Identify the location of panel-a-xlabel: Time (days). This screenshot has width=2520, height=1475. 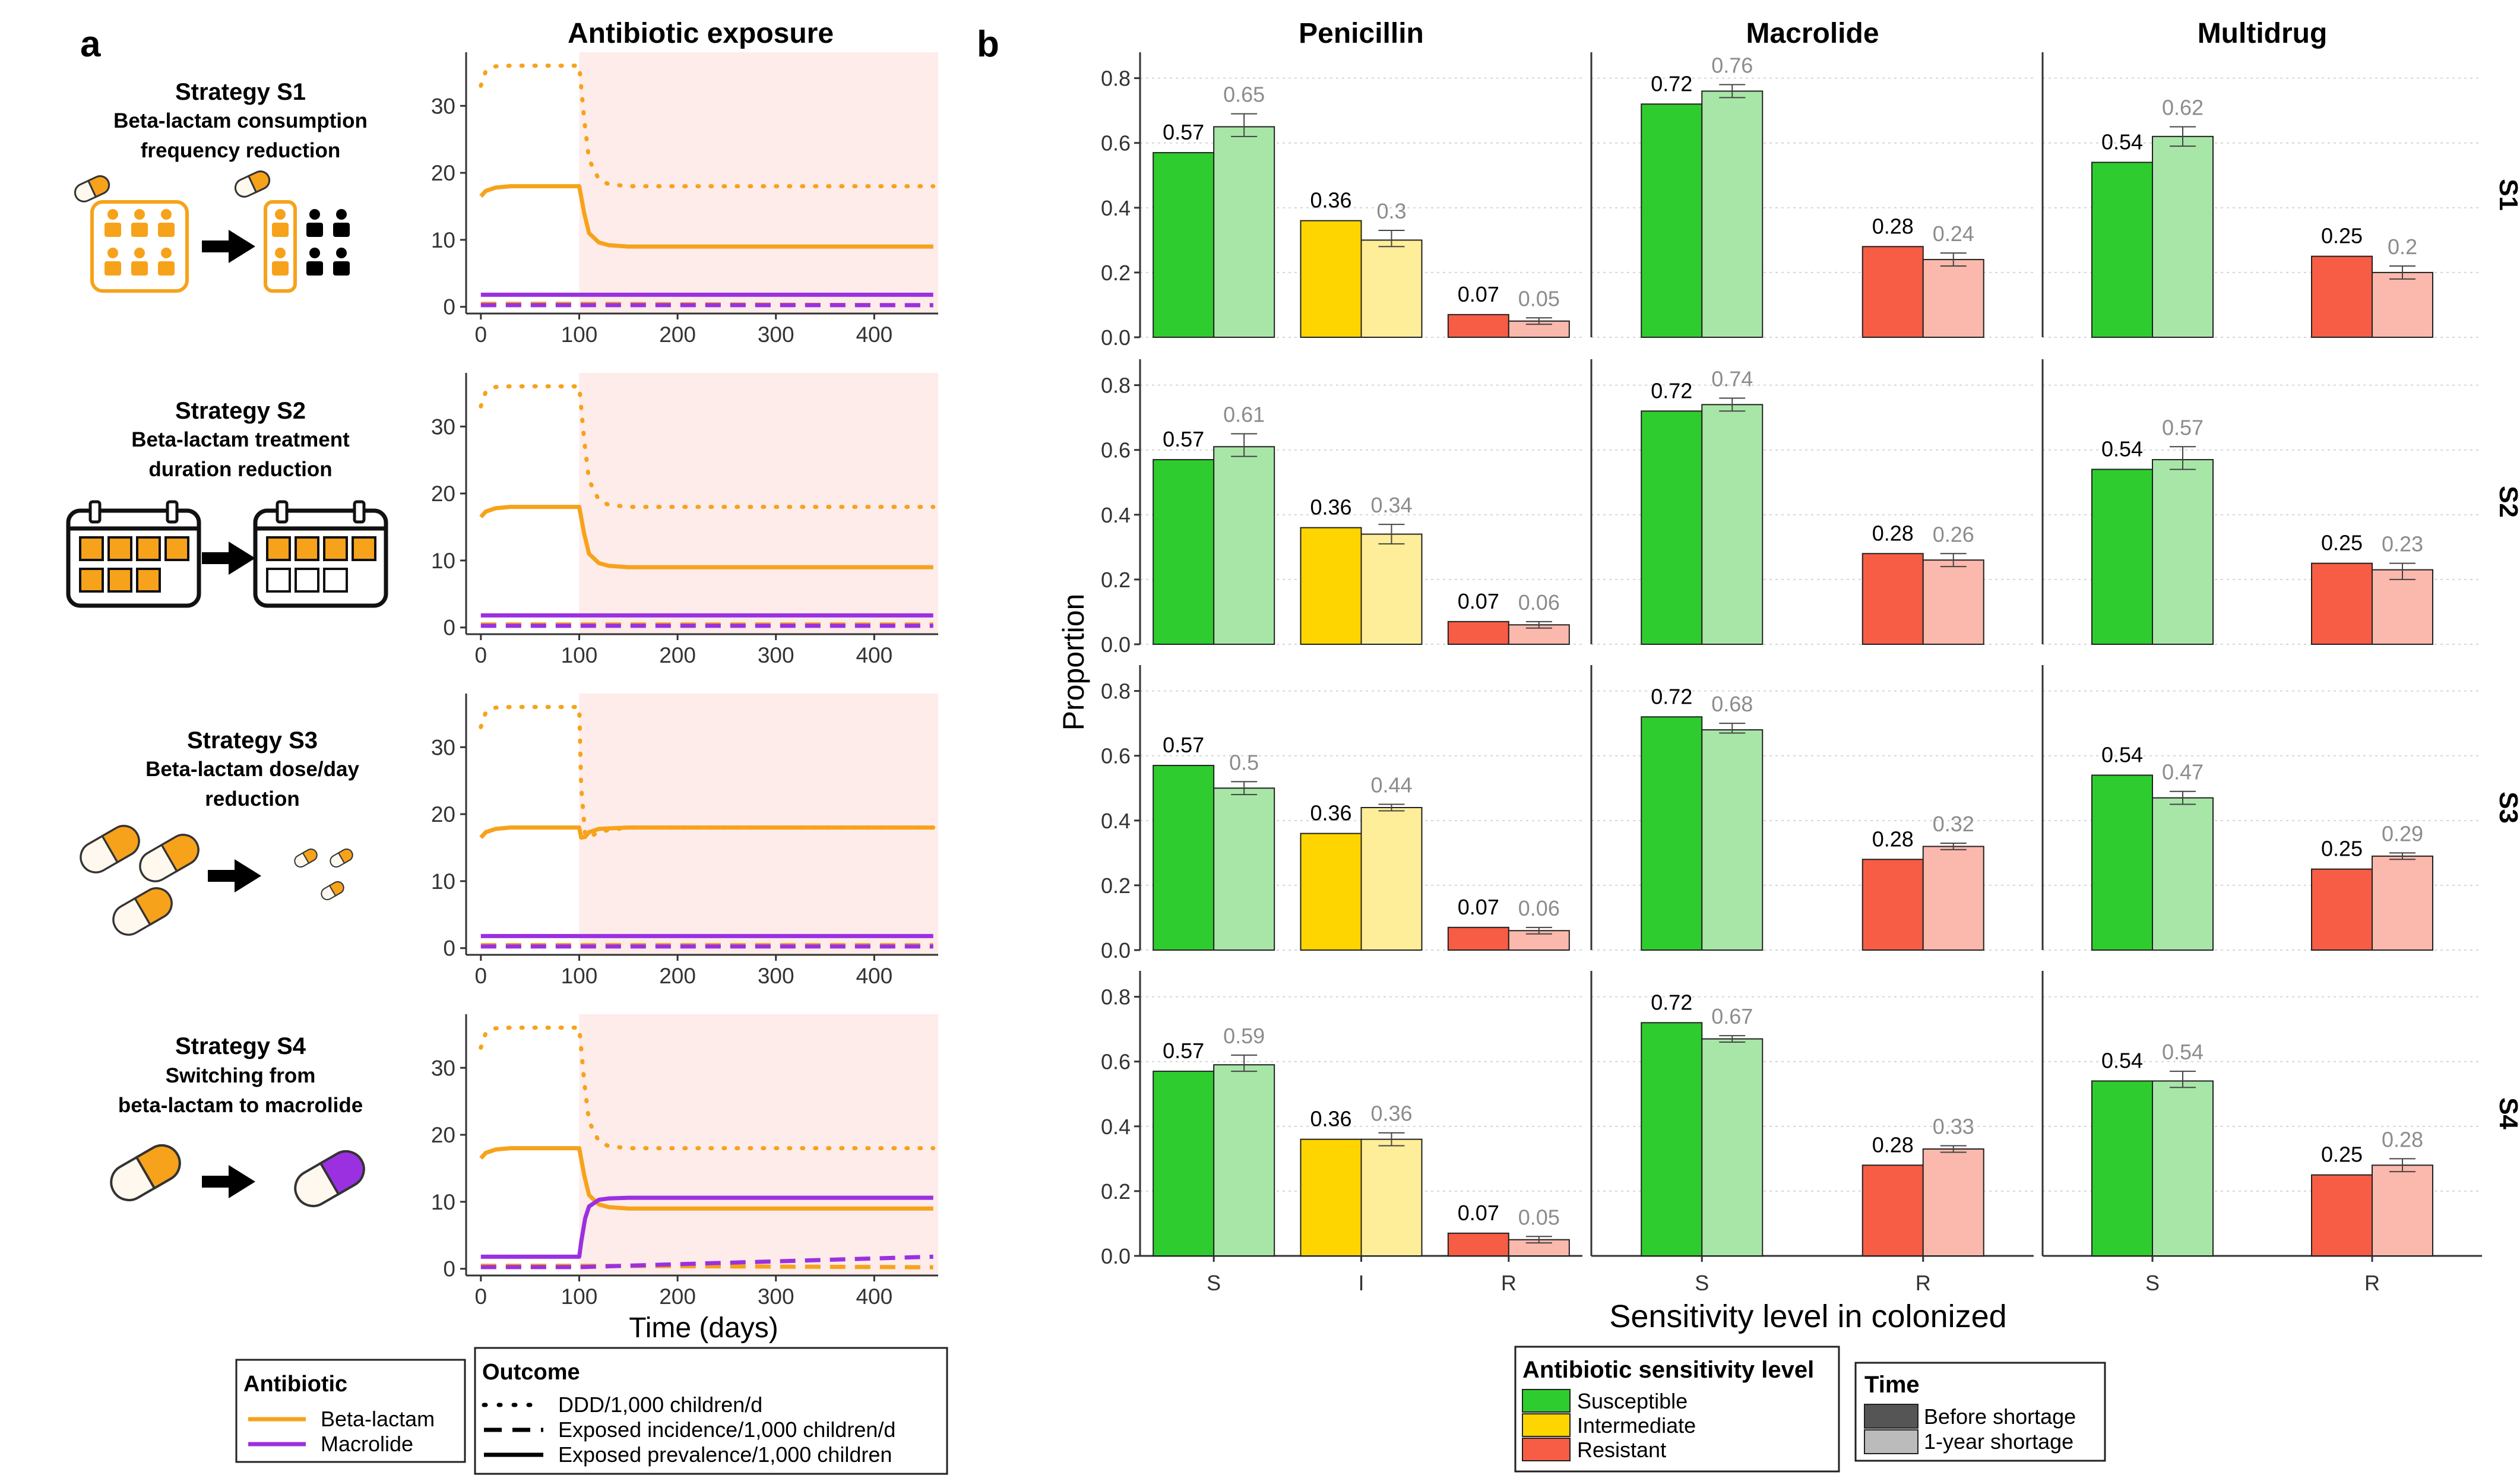
(703, 1328).